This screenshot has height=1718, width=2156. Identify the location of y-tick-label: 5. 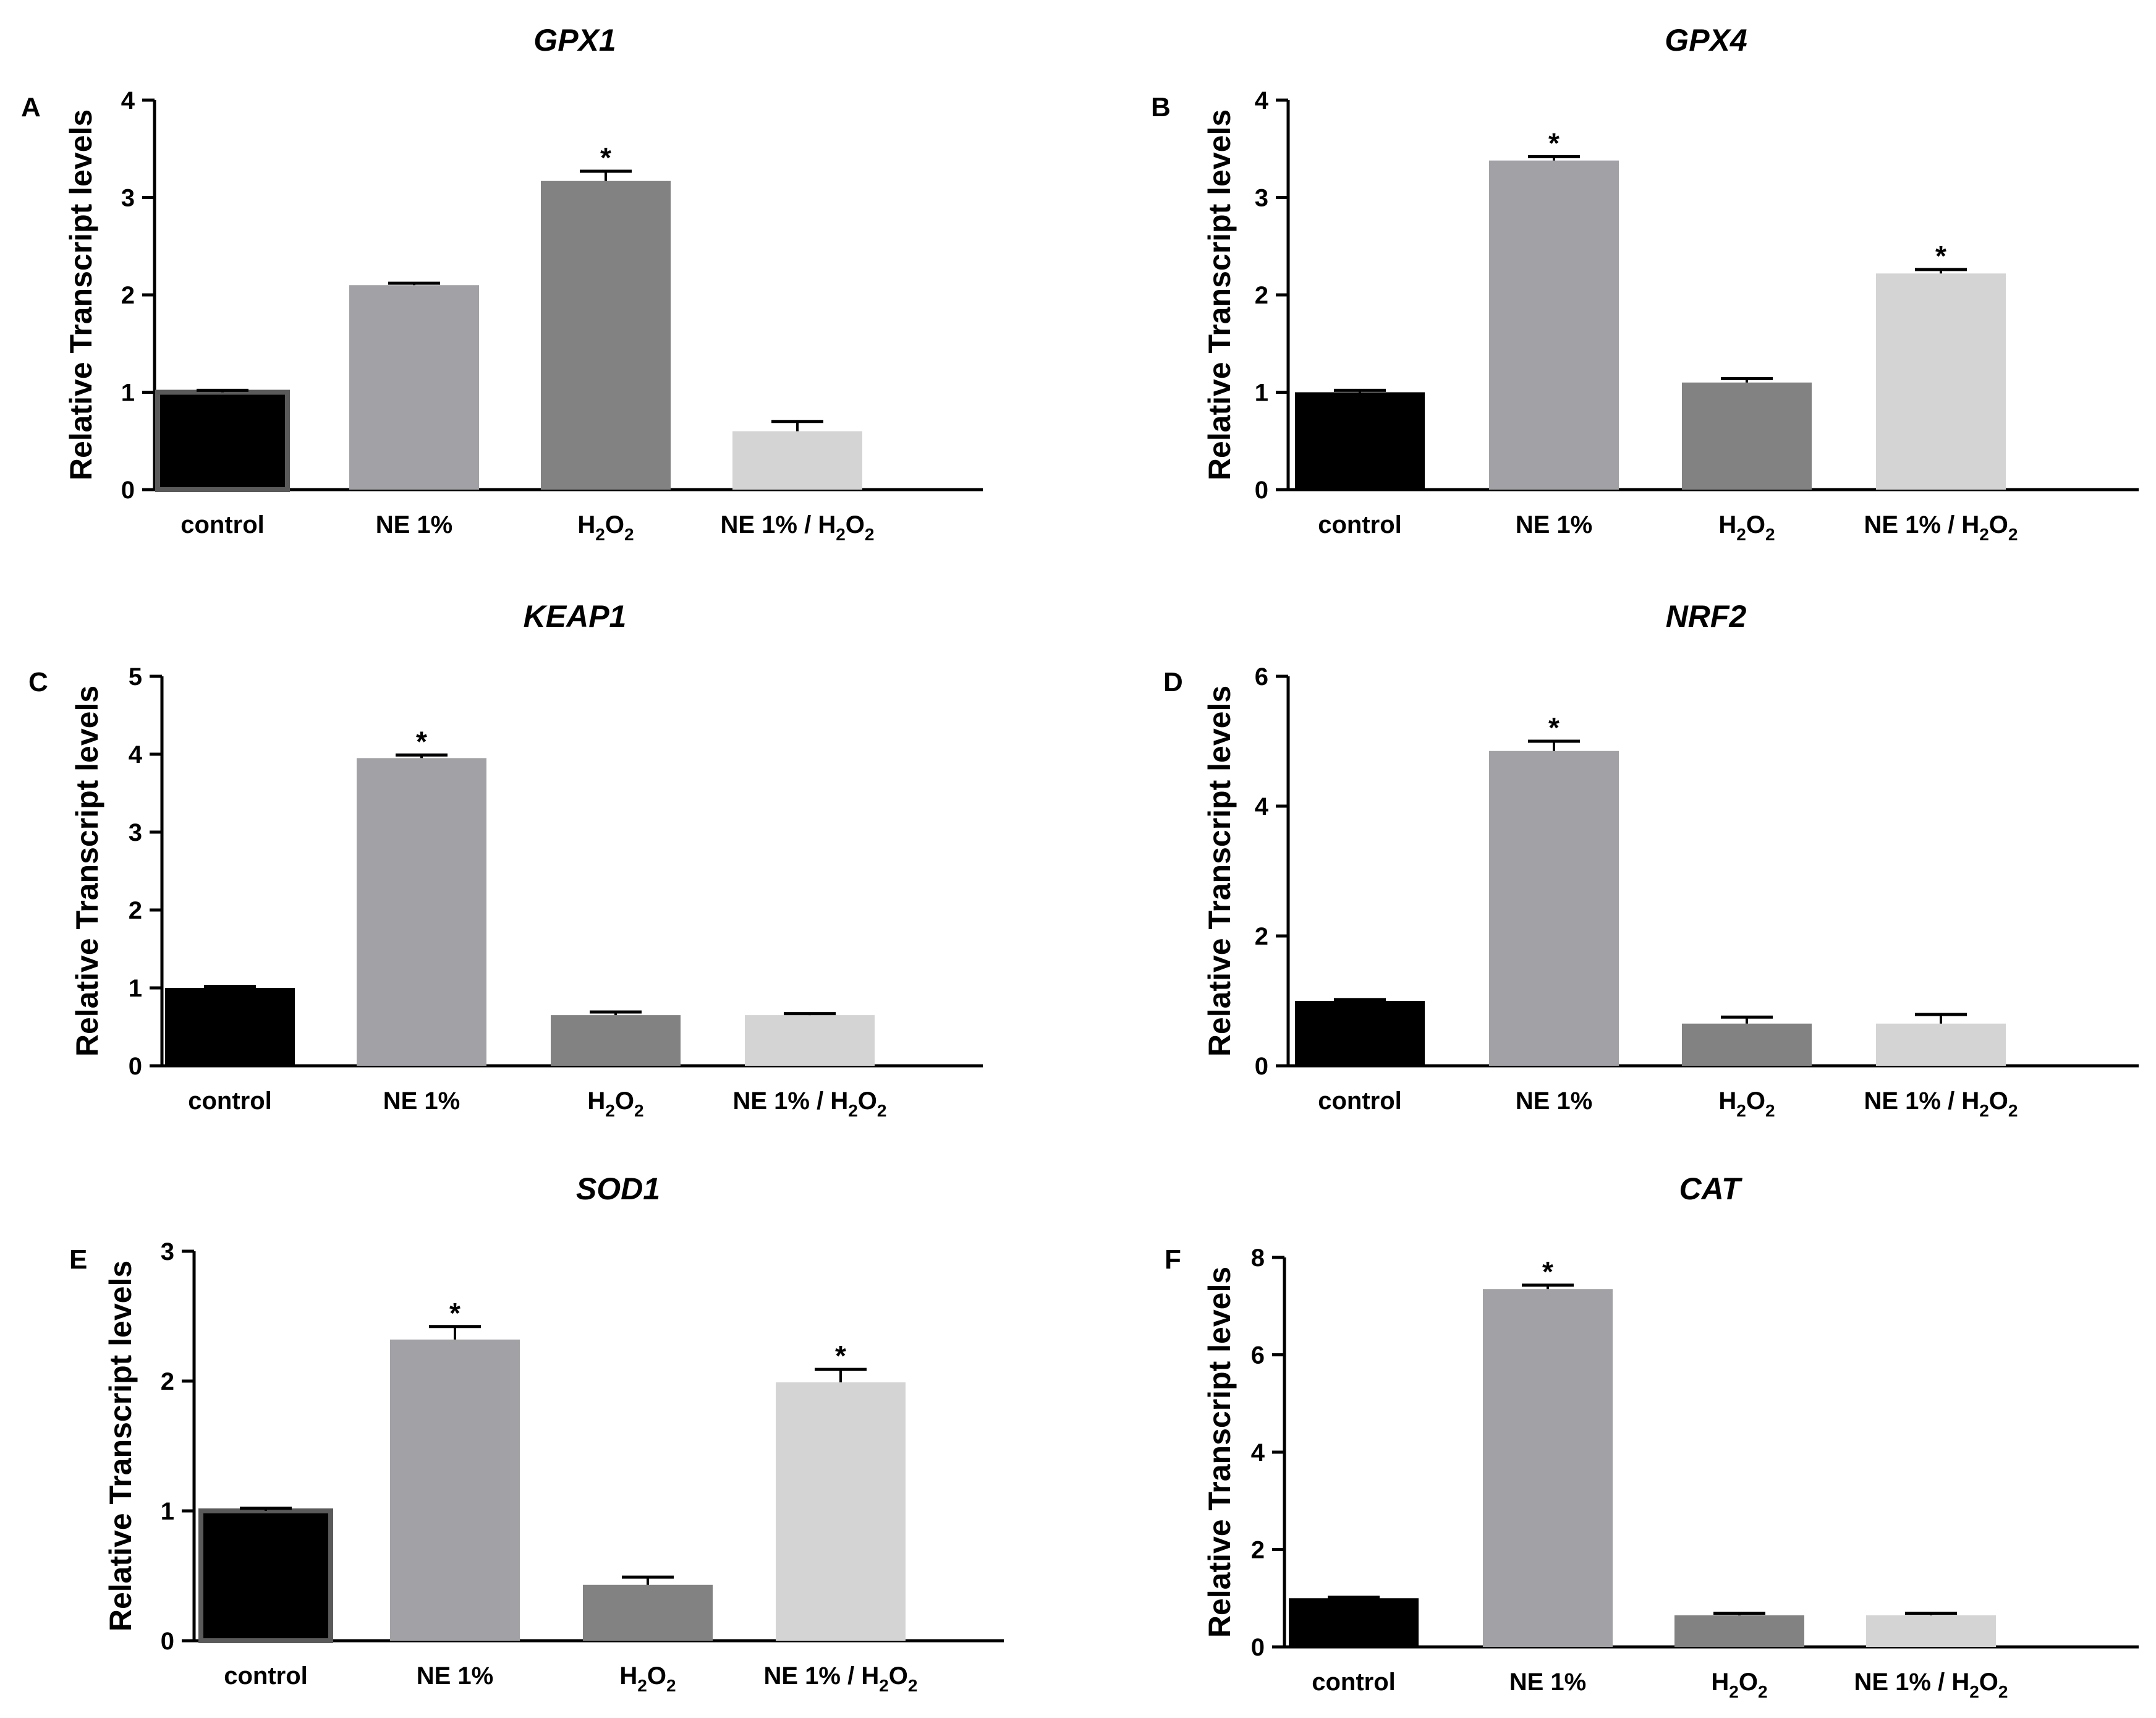
(135, 677).